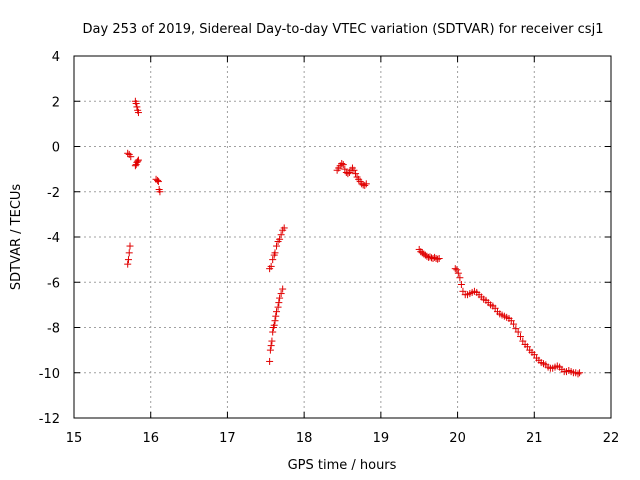 The height and width of the screenshot is (480, 640). What do you see at coordinates (611, 438) in the screenshot?
I see `x-tick-label: 22` at bounding box center [611, 438].